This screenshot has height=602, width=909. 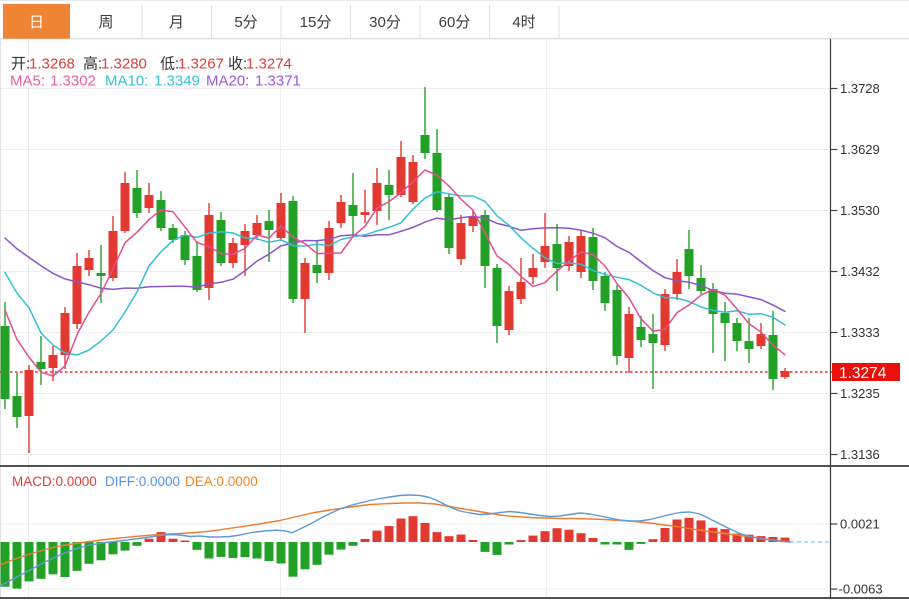 What do you see at coordinates (52, 64) in the screenshot?
I see `svg-text: 1.3268` at bounding box center [52, 64].